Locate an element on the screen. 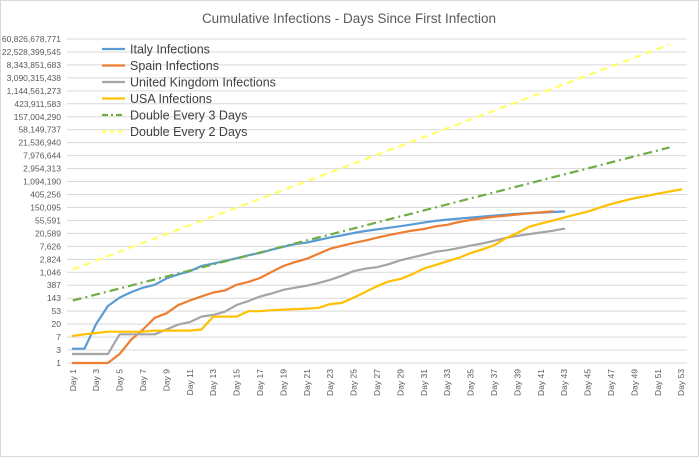 The image size is (699, 457). x-tick-label: Day 37 is located at coordinates (494, 382).